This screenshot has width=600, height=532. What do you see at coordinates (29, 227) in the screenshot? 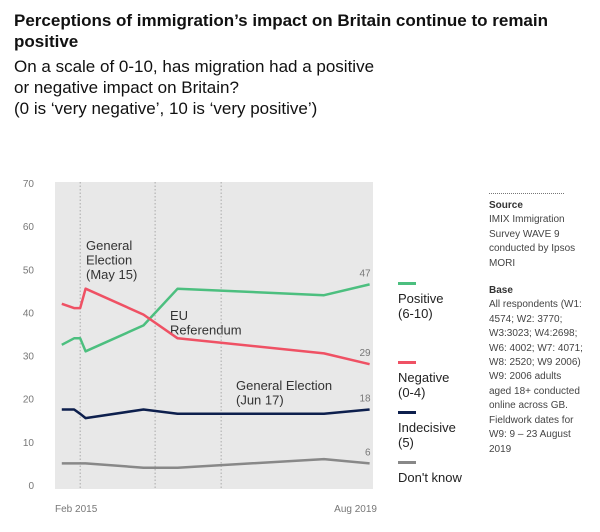
I see `y-tick-label: 60` at bounding box center [29, 227].